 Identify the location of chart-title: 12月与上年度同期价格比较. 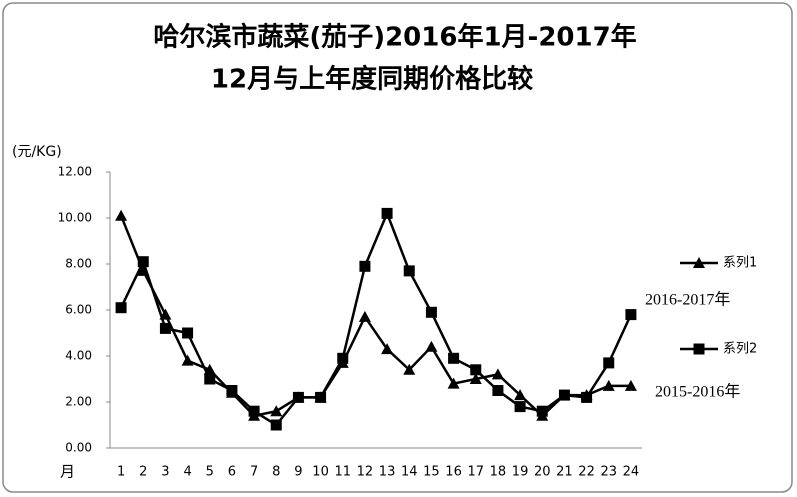
(372, 79).